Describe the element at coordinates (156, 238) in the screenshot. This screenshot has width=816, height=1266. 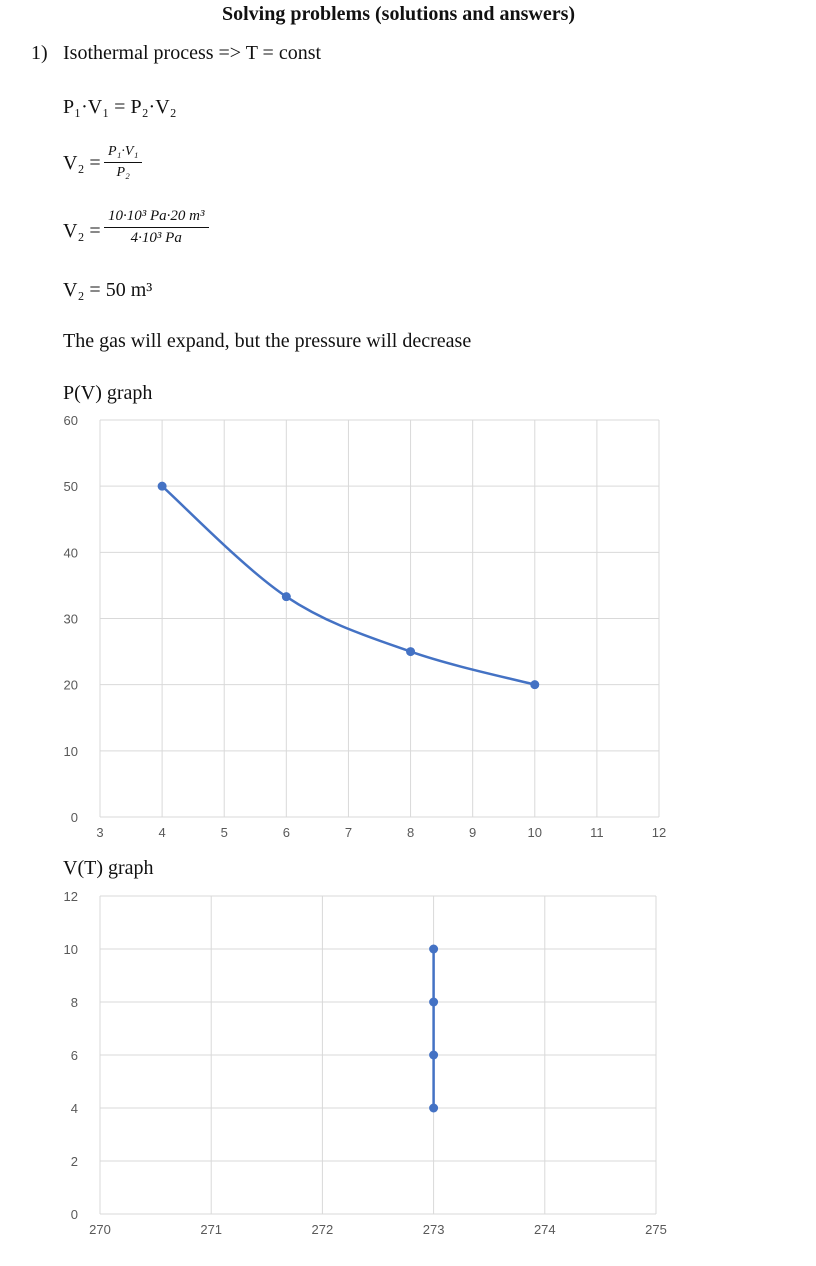
I see `fraction-denominator: 4·10³ Pa` at that location.